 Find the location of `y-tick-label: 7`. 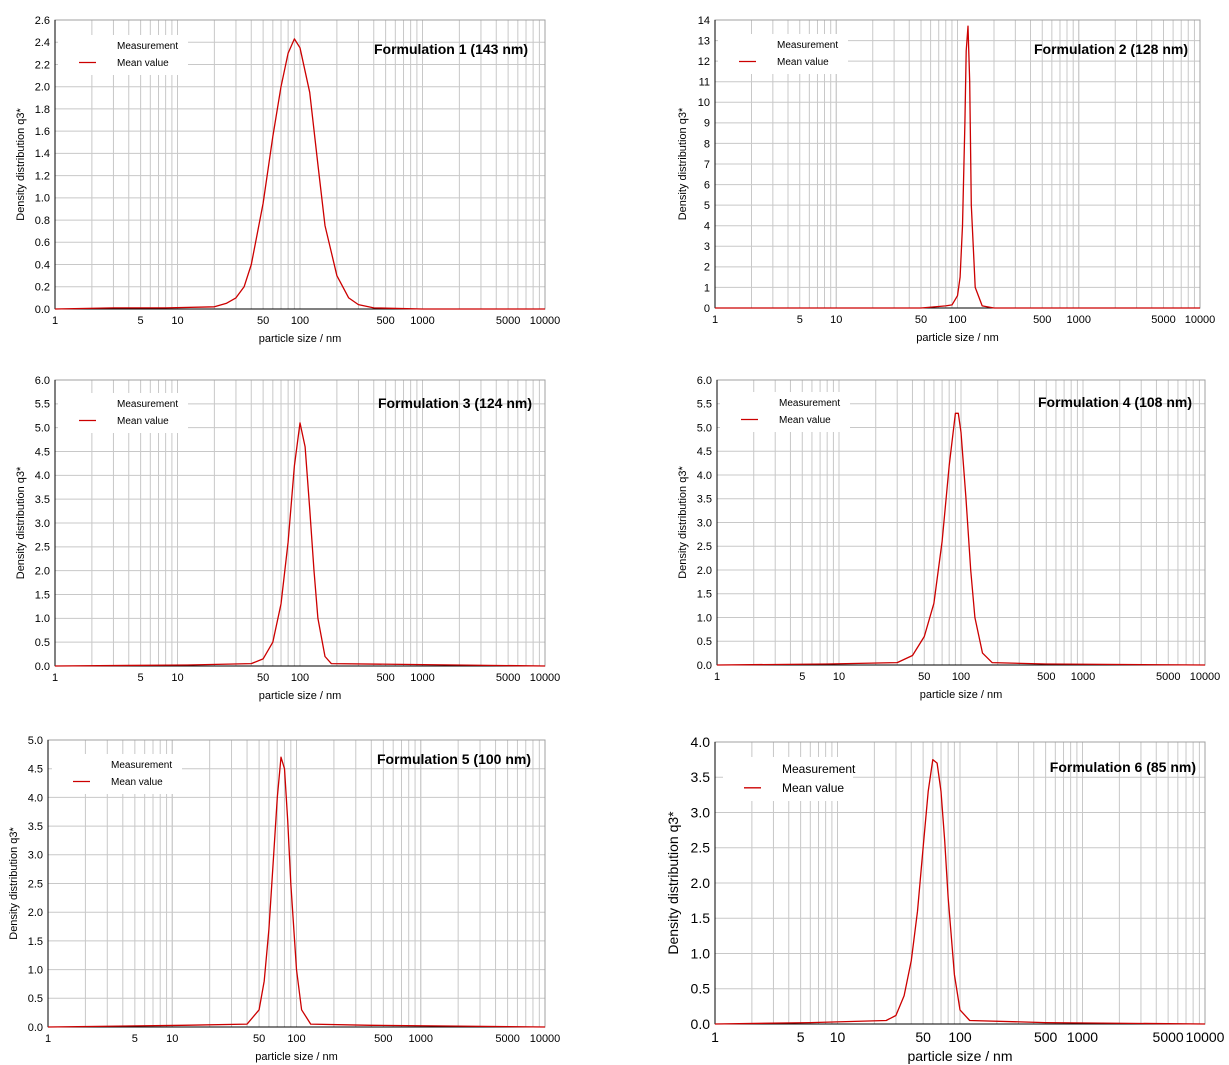

y-tick-label: 7 is located at coordinates (707, 165).